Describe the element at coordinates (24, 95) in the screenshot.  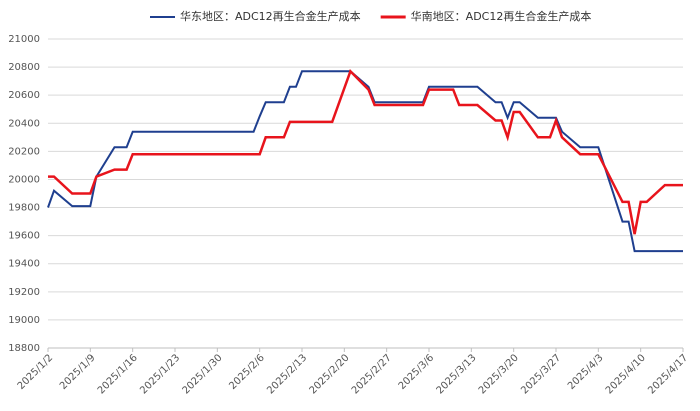
I see `y-tick-label: 20600` at that location.